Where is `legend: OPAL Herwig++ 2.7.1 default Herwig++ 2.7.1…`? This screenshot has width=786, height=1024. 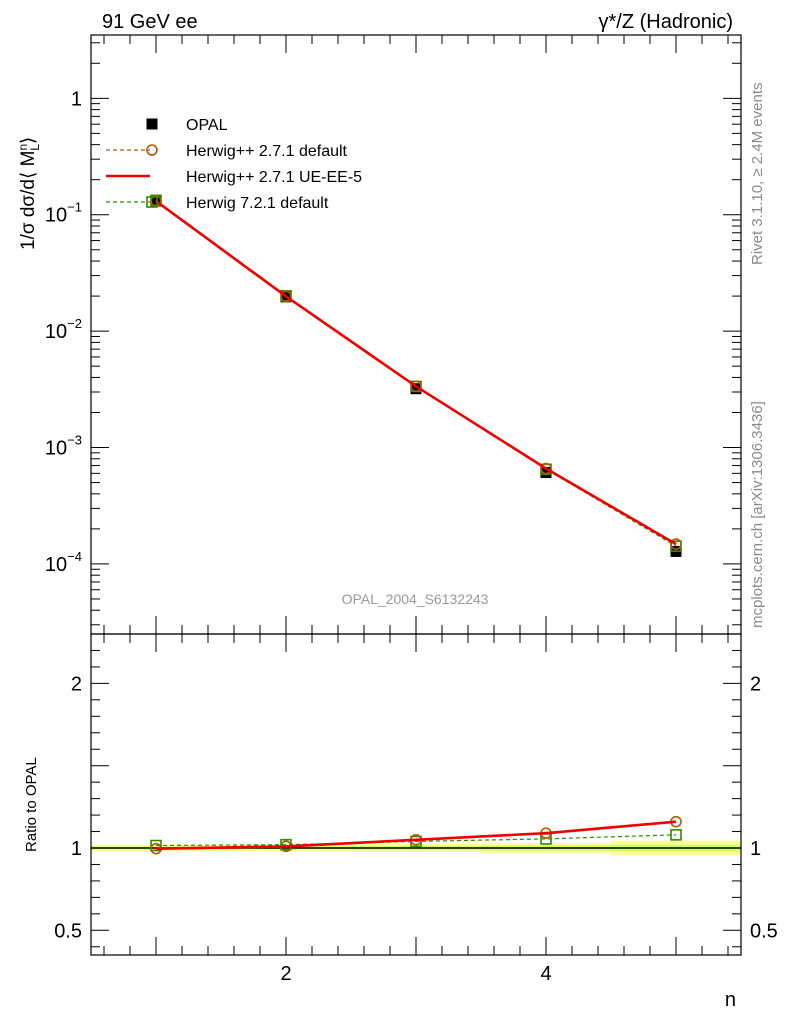 legend: OPAL Herwig++ 2.7.1 default Herwig++ 2.7.1… is located at coordinates (234, 164).